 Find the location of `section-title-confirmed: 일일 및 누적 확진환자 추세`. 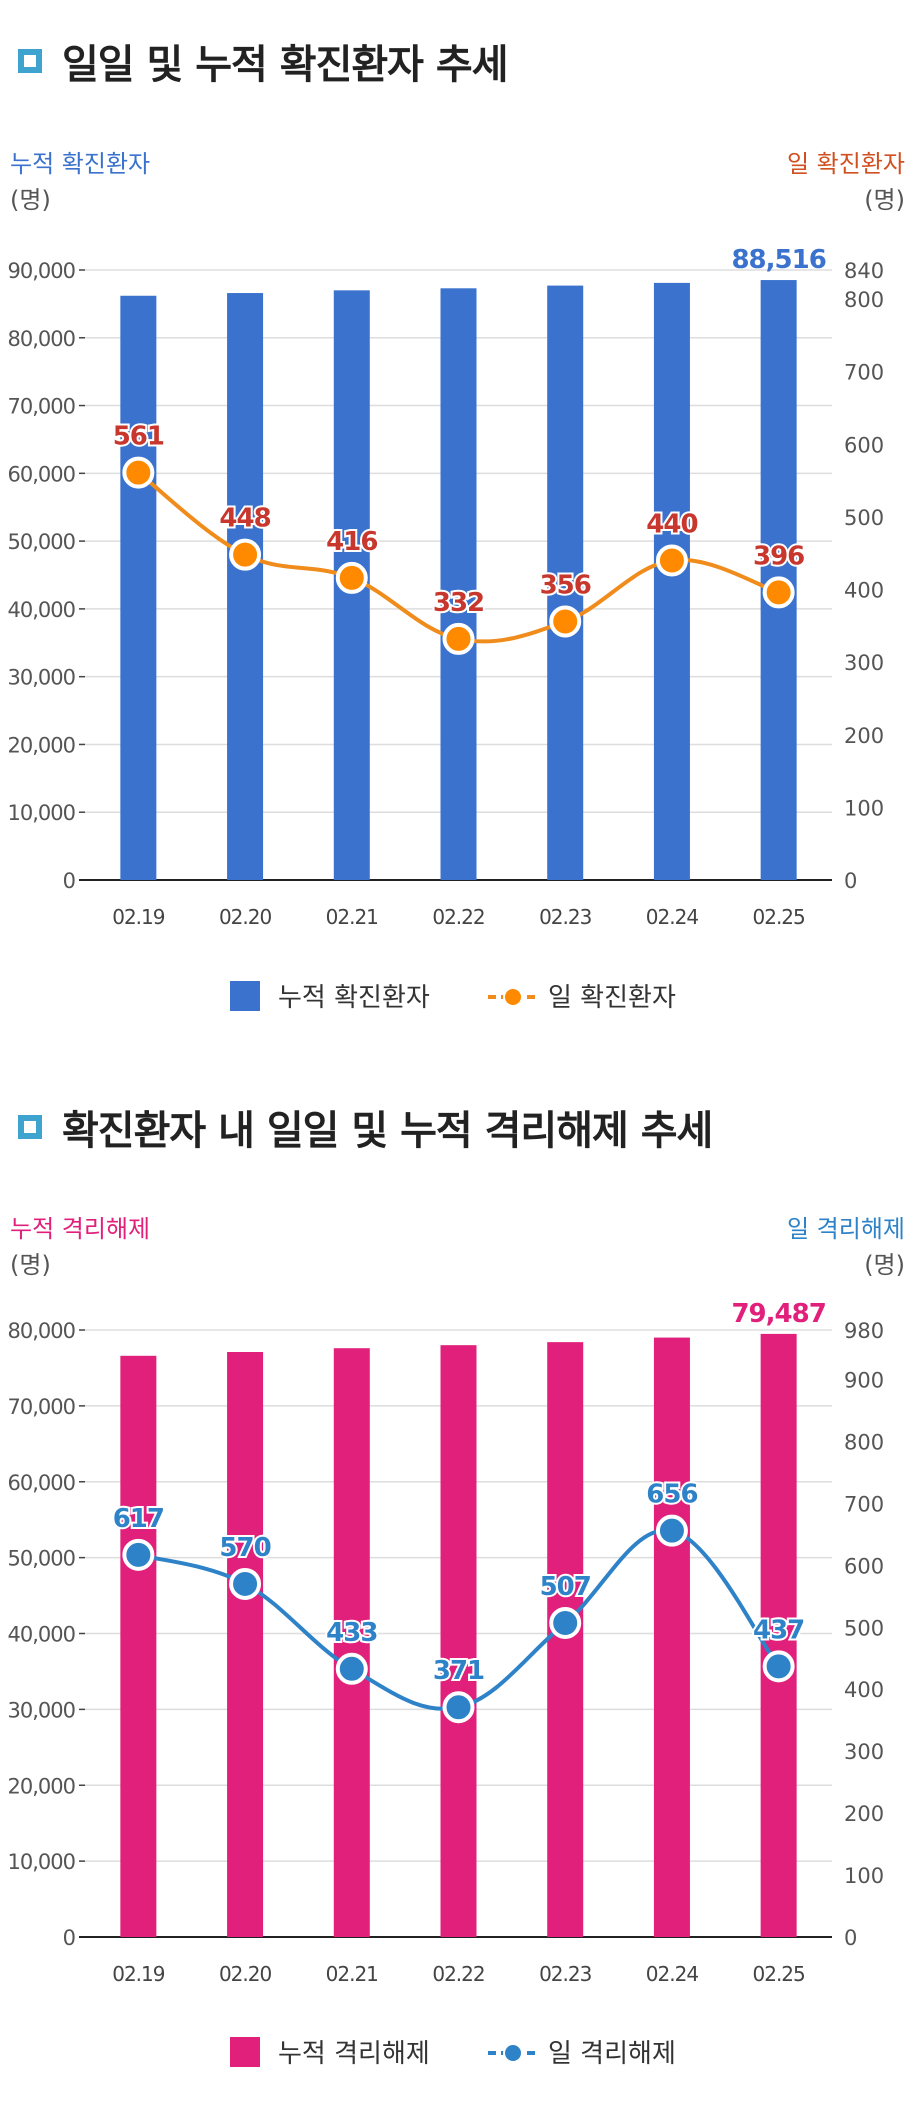

section-title-confirmed: 일일 및 누적 확진환자 추세 is located at coordinates (263, 61).